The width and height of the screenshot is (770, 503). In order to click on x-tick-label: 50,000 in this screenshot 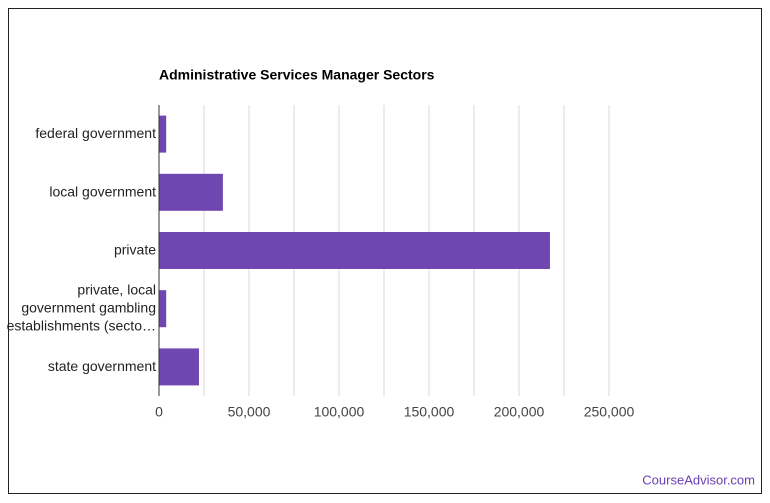, I will do `click(249, 412)`.